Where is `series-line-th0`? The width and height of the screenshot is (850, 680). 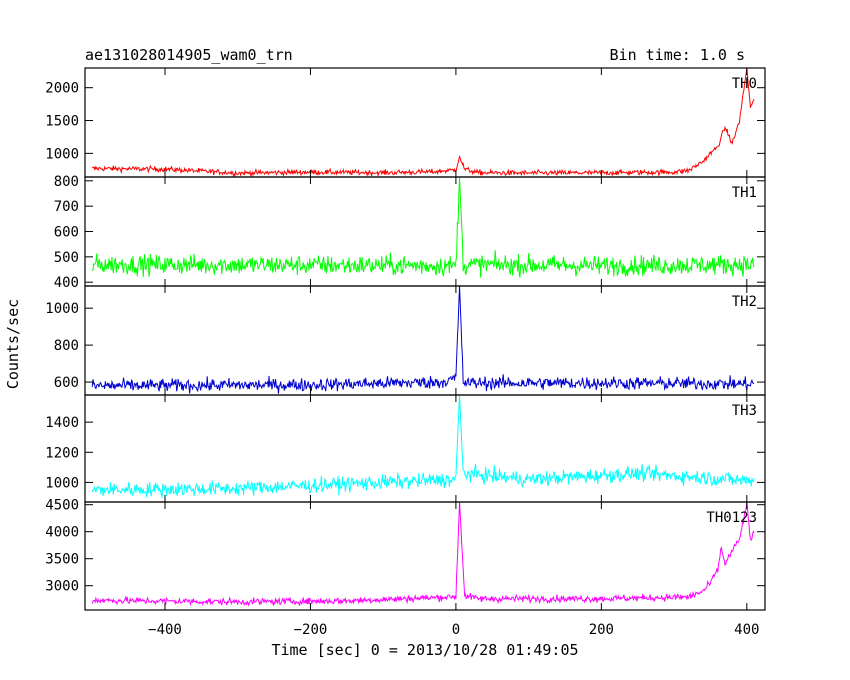 series-line-th0 is located at coordinates (423, 122).